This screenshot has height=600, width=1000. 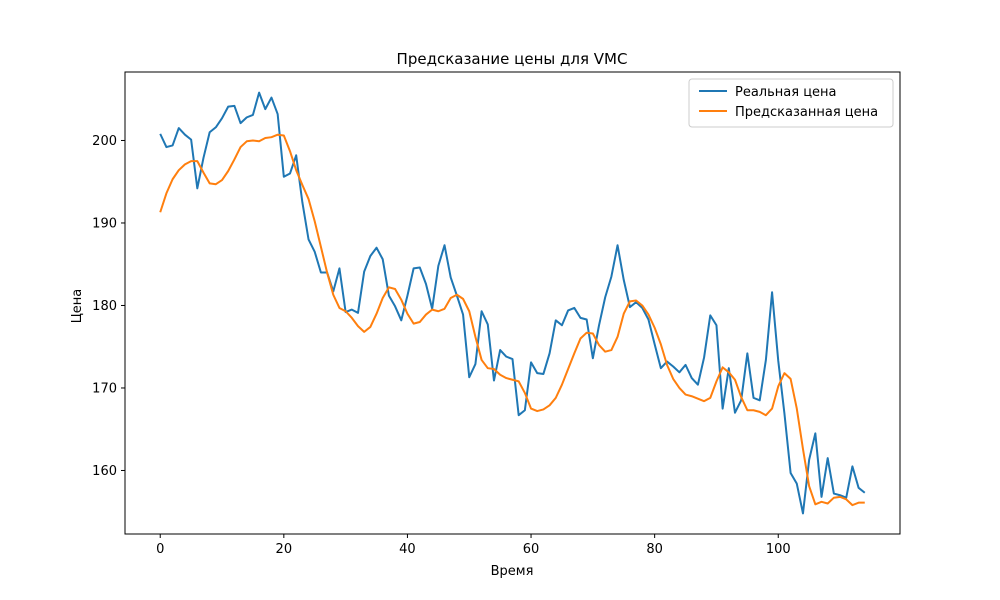 What do you see at coordinates (778, 549) in the screenshot?
I see `x-tick-label: 100` at bounding box center [778, 549].